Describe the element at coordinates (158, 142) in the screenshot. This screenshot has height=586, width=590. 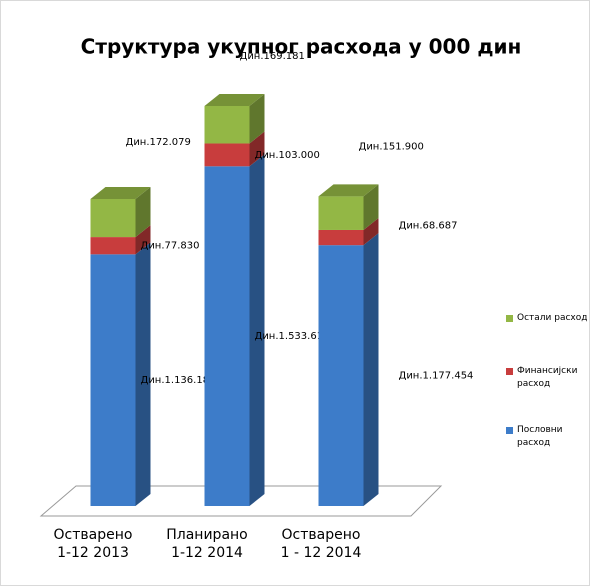
I see `data-label: Дин.172.079` at that location.